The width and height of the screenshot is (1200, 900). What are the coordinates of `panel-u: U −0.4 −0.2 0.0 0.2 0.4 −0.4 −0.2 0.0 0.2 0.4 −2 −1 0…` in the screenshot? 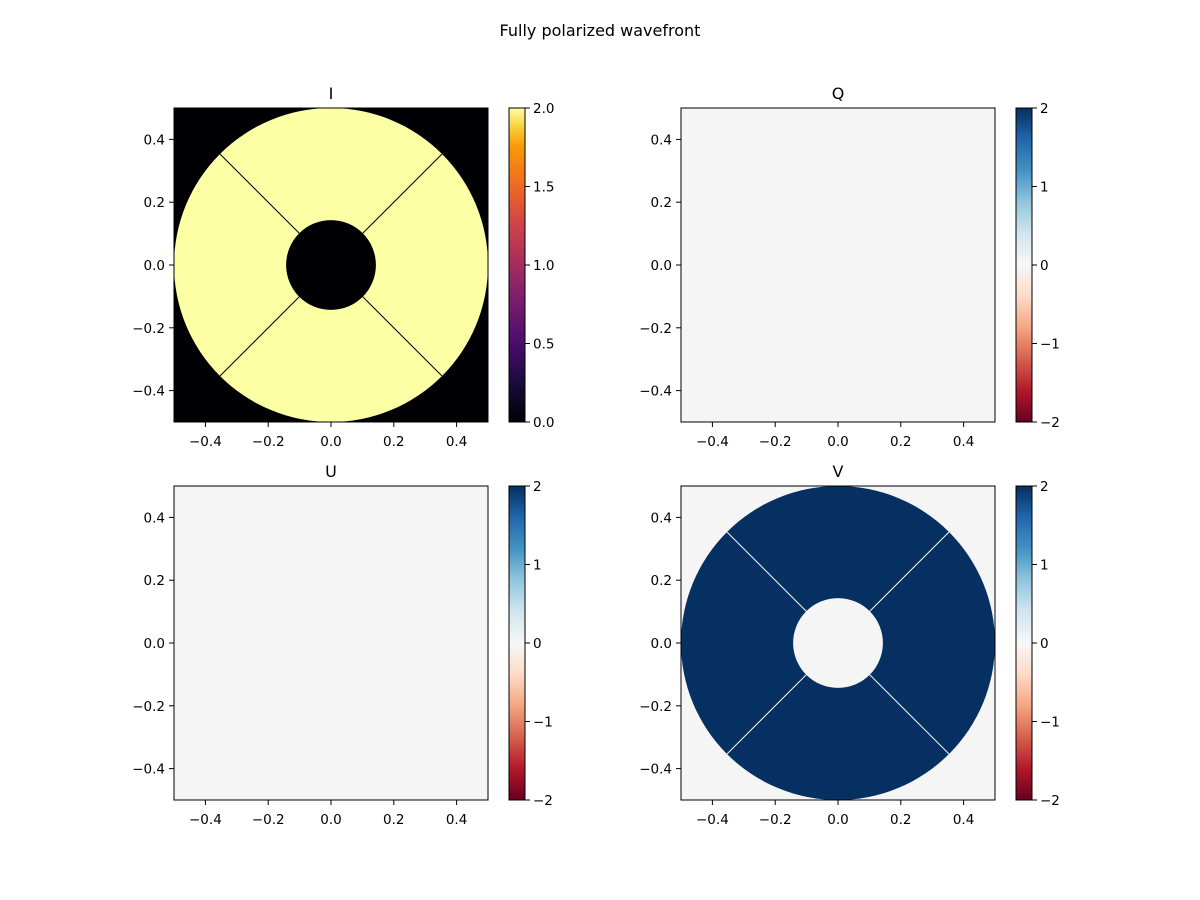 It's located at (342, 645).